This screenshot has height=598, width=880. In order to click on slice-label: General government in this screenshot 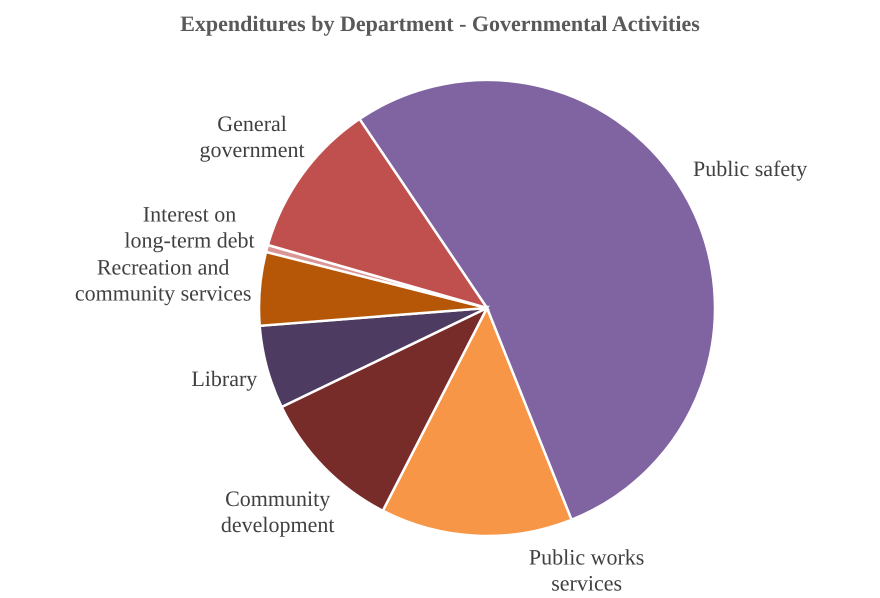, I will do `click(252, 136)`.